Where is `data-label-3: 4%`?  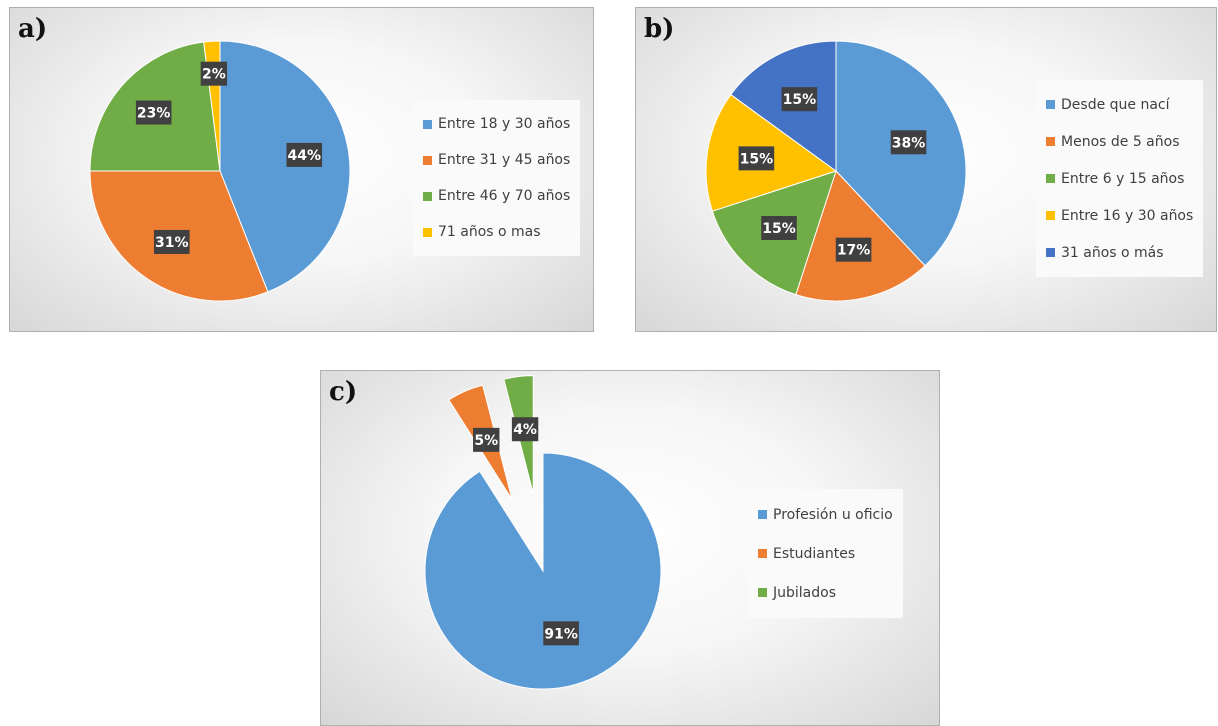 data-label-3: 4% is located at coordinates (525, 429).